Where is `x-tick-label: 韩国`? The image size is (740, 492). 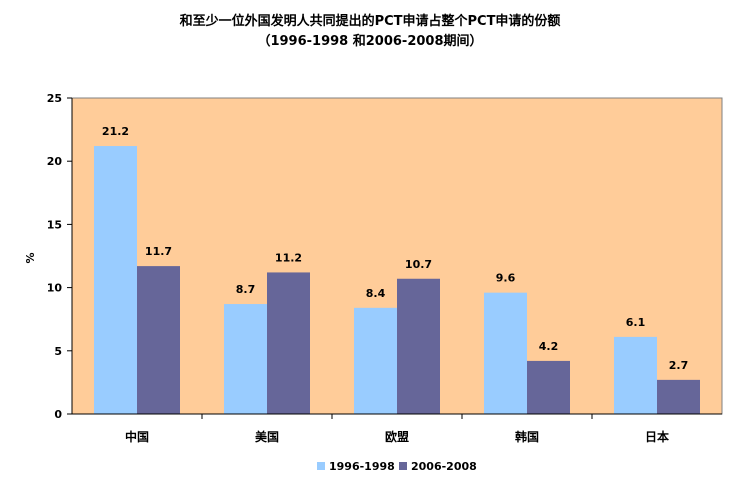
x-tick-label: 韩国 is located at coordinates (527, 436).